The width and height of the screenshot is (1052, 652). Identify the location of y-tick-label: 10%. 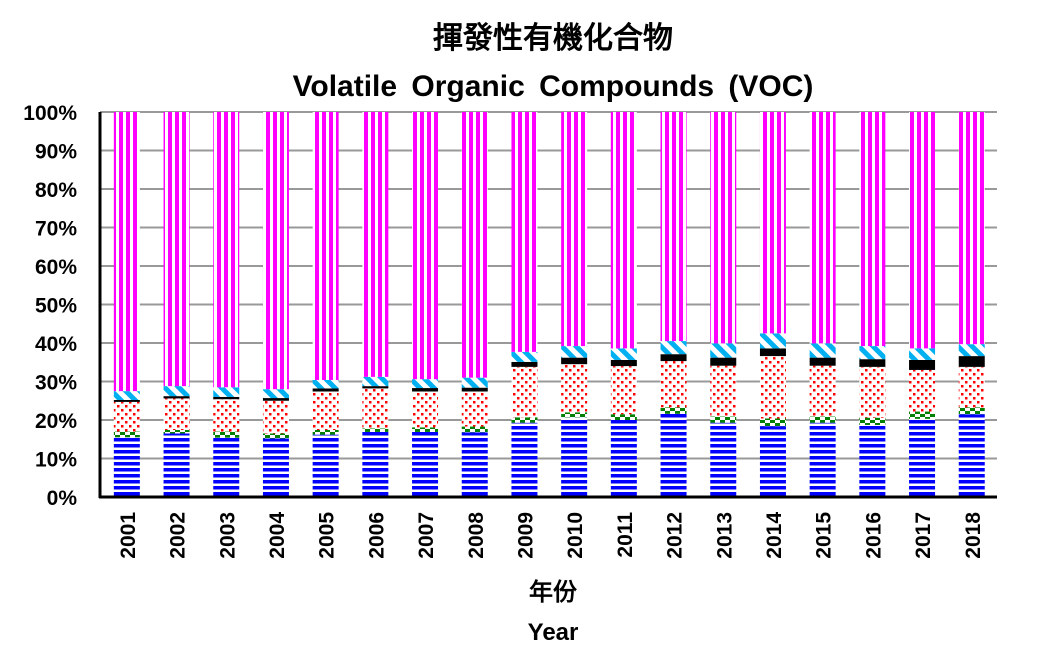
(56, 460).